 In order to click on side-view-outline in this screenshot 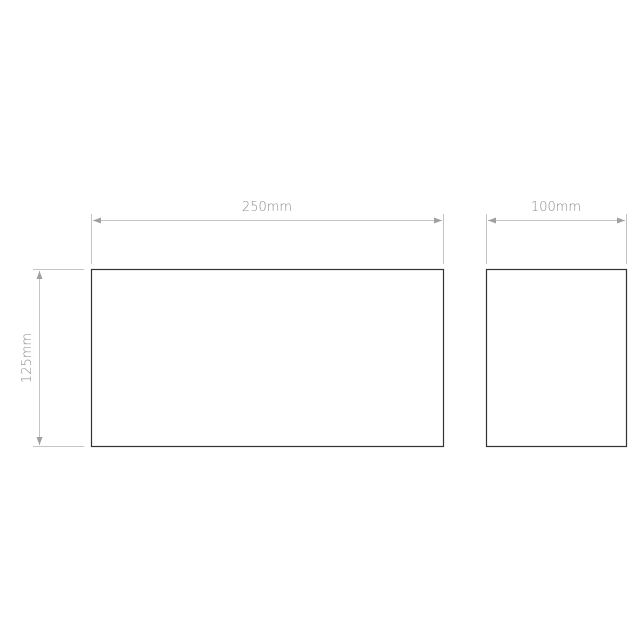, I will do `click(556, 358)`.